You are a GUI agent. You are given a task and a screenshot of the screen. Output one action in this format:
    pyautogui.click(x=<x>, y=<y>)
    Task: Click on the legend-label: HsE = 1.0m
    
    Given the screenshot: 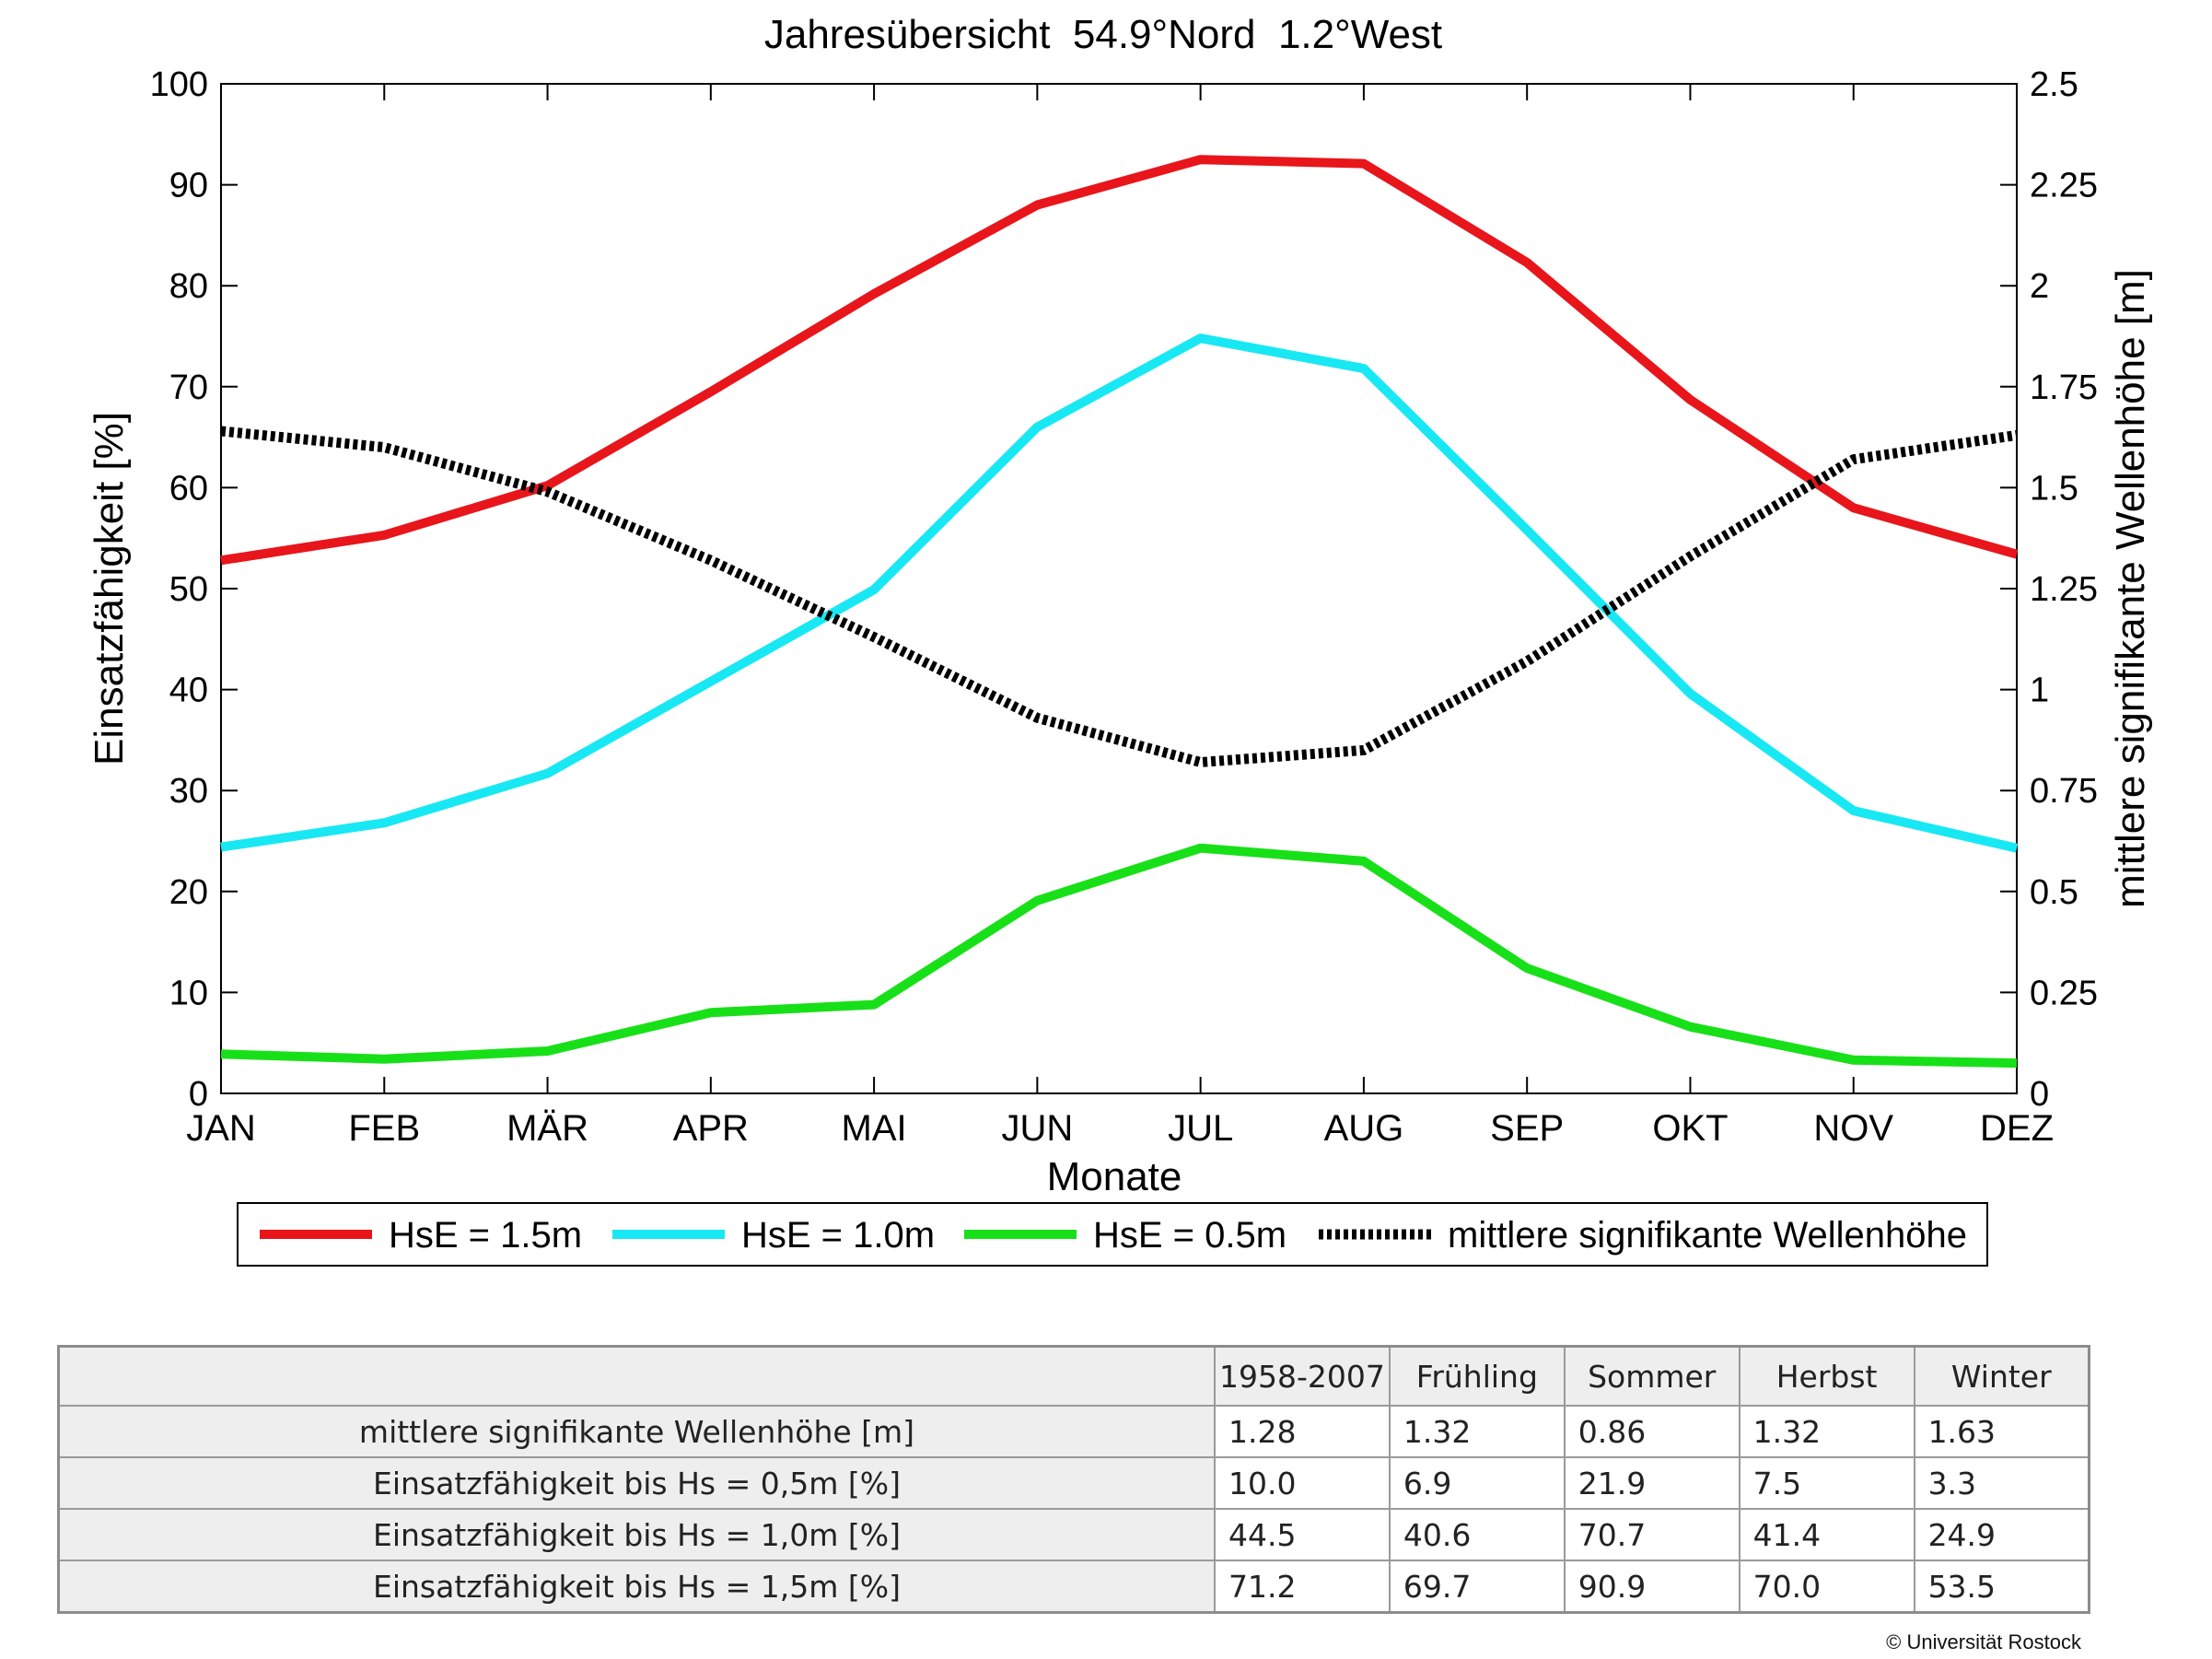 What is the action you would take?
    pyautogui.click(x=838, y=1235)
    